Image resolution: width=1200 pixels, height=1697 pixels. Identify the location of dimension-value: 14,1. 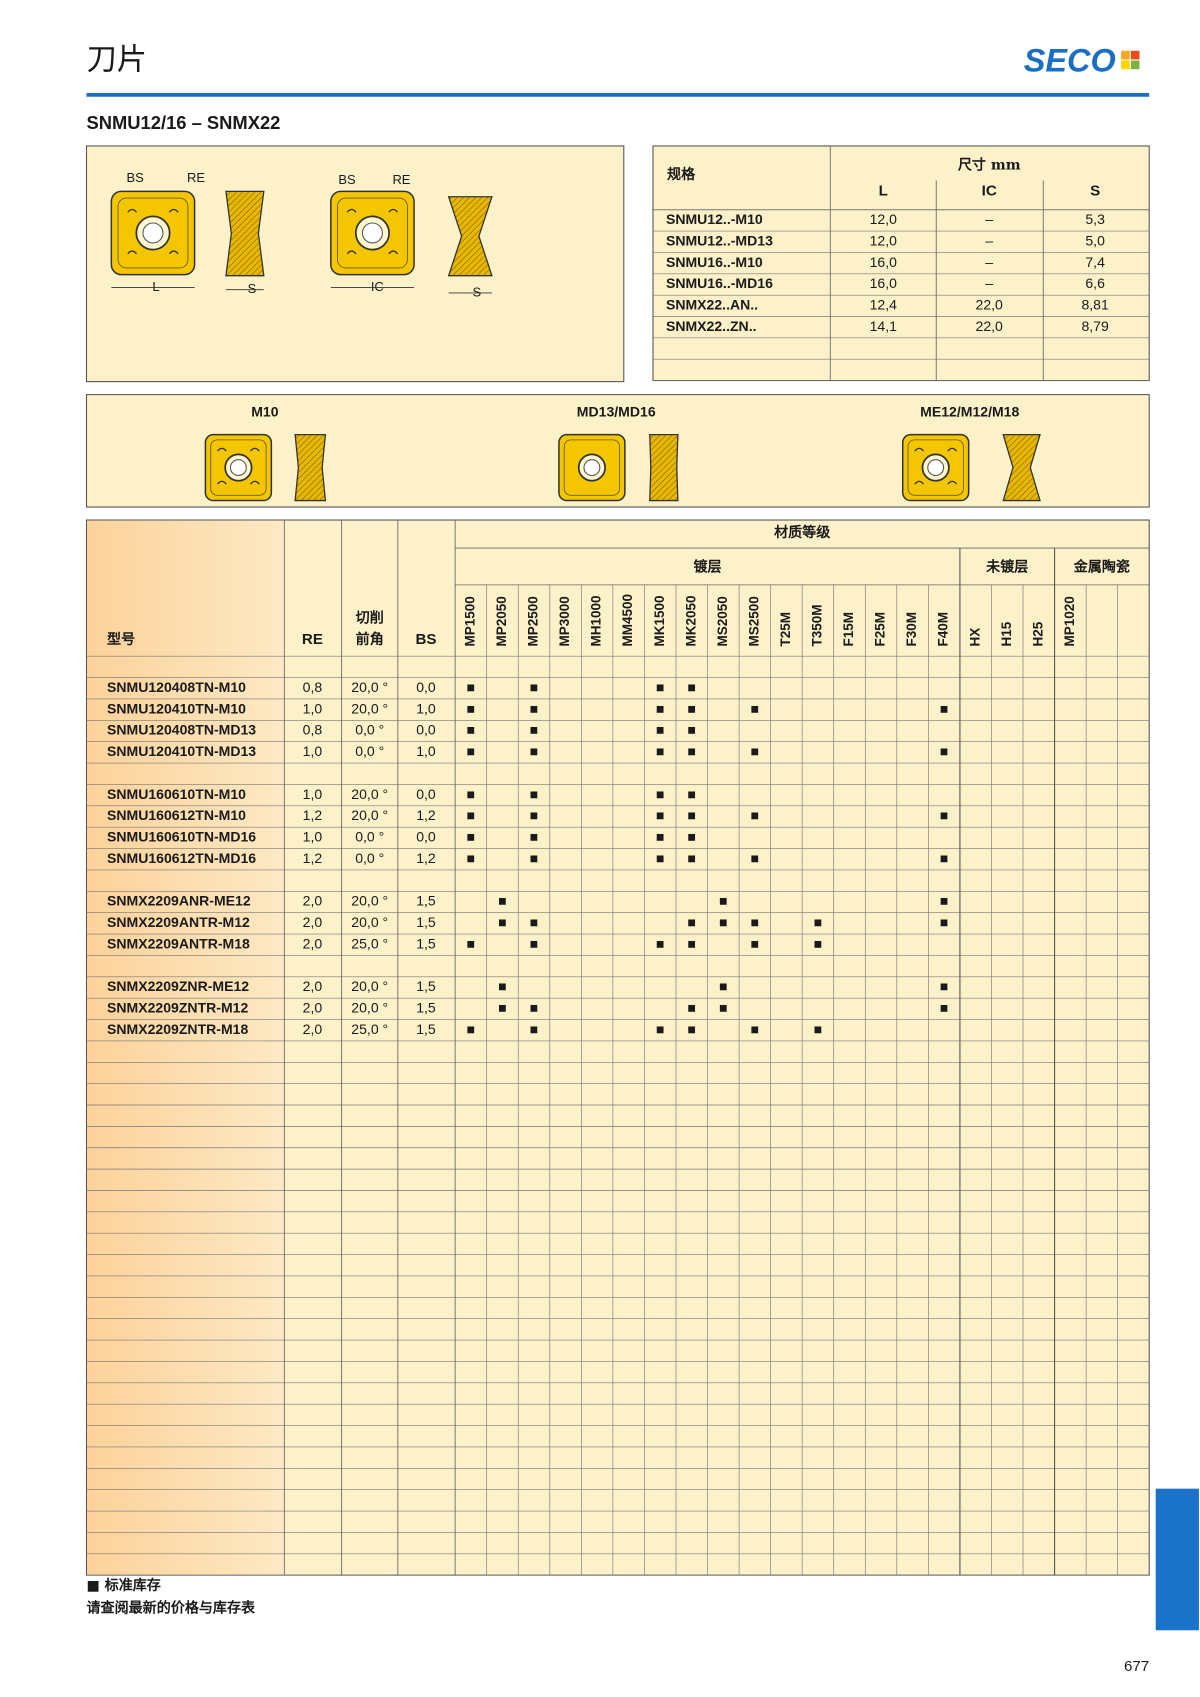
(884, 326).